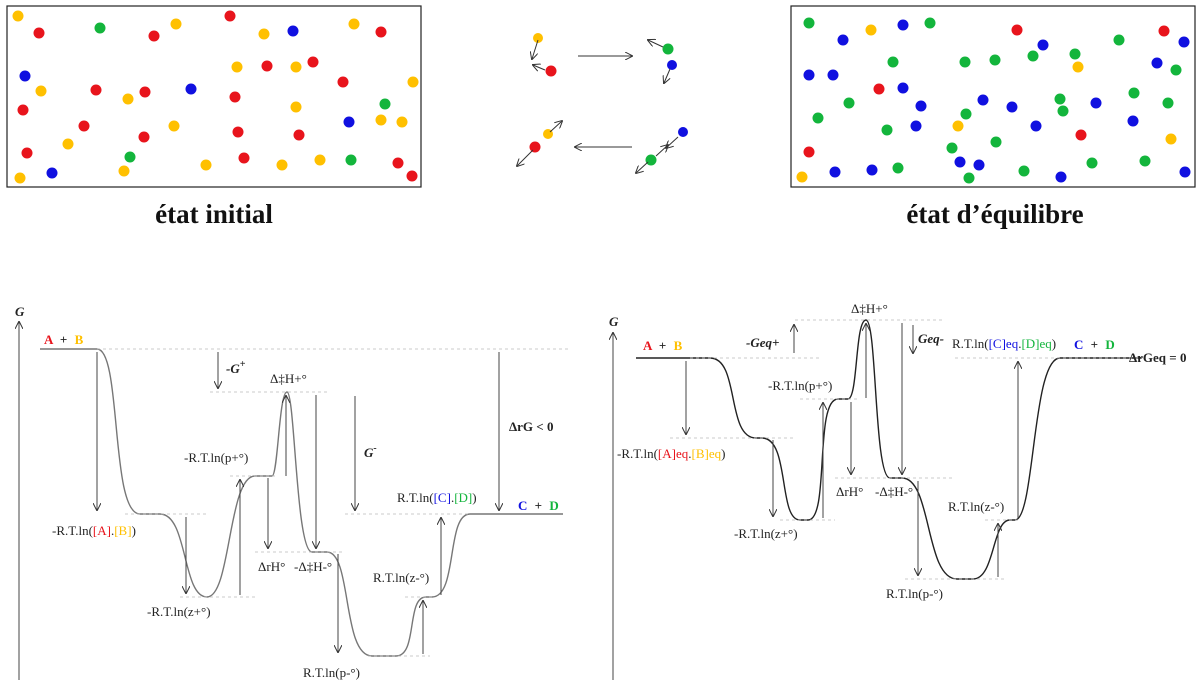 The image size is (1202, 682). I want to click on svg-text: -R.T.ln([A].[B]), so click(94, 530).